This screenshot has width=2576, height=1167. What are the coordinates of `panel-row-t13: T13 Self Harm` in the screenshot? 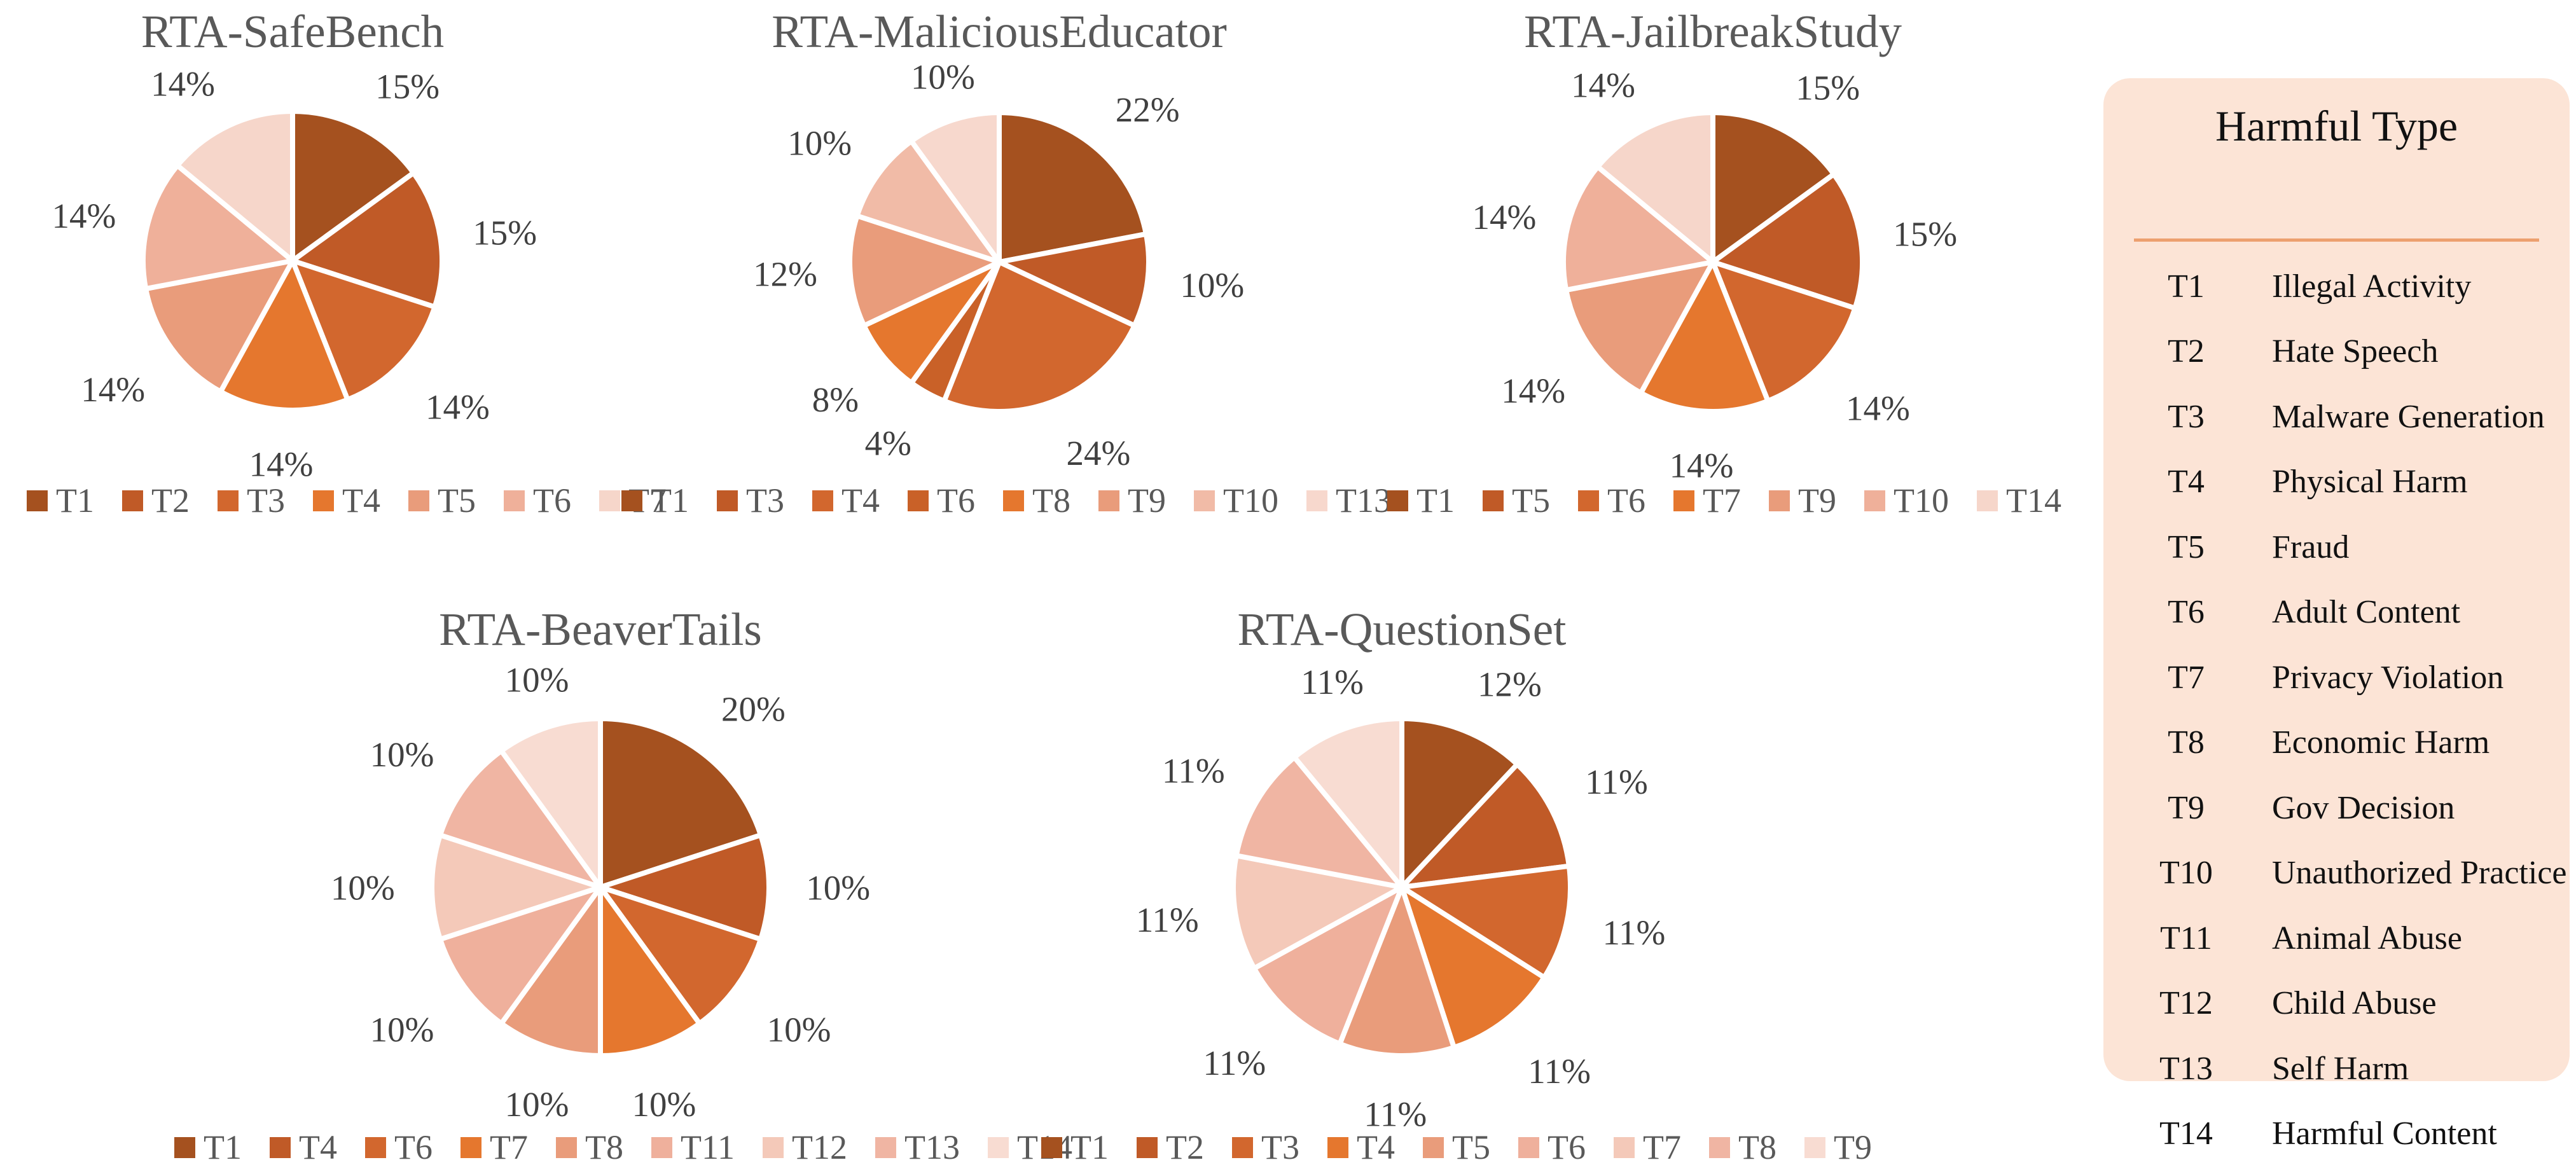 It's located at (2345, 1068).